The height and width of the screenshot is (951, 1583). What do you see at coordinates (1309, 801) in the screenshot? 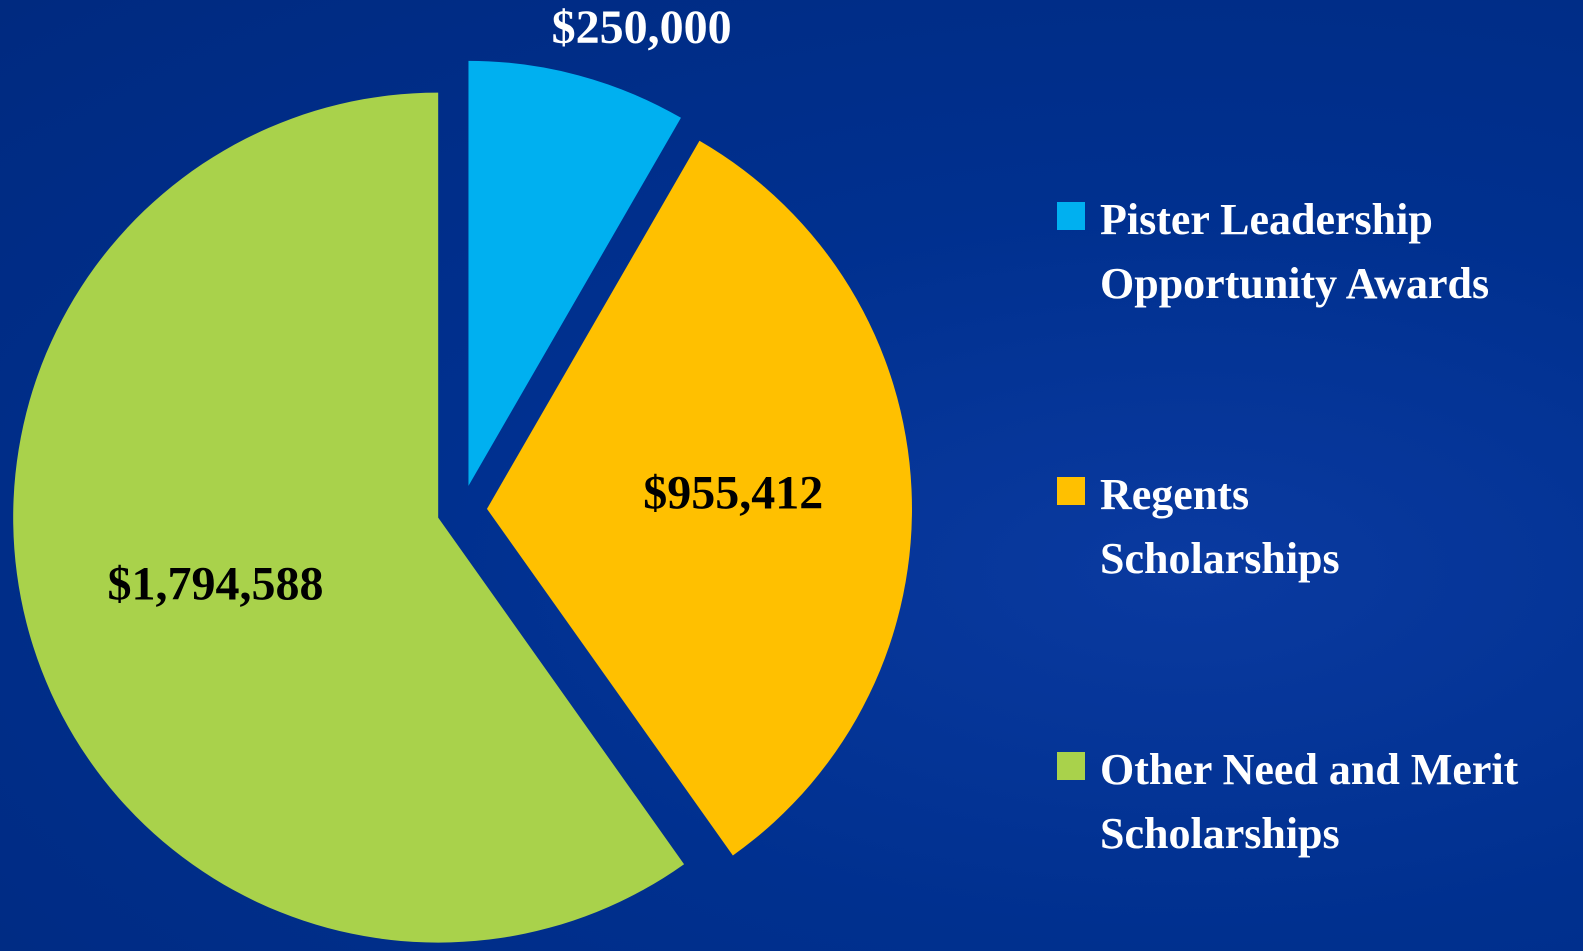
I see `legend-label: Other Need and Merit Scholarships` at bounding box center [1309, 801].